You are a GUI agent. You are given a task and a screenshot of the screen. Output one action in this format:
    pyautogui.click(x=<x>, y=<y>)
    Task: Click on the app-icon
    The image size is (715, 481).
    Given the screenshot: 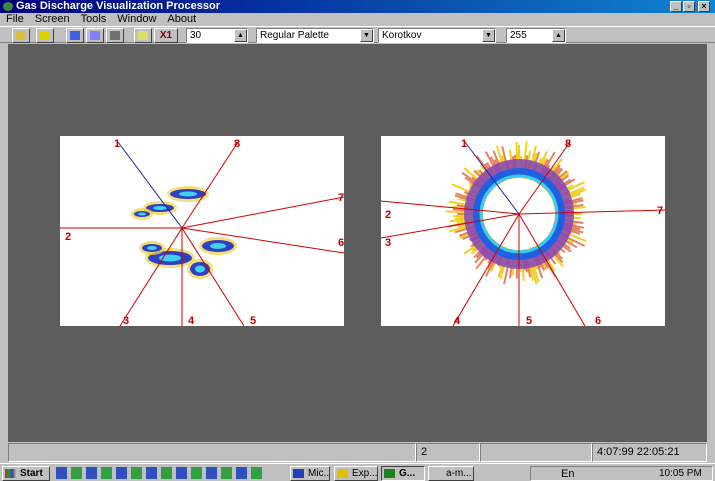 What is the action you would take?
    pyautogui.click(x=8, y=6)
    